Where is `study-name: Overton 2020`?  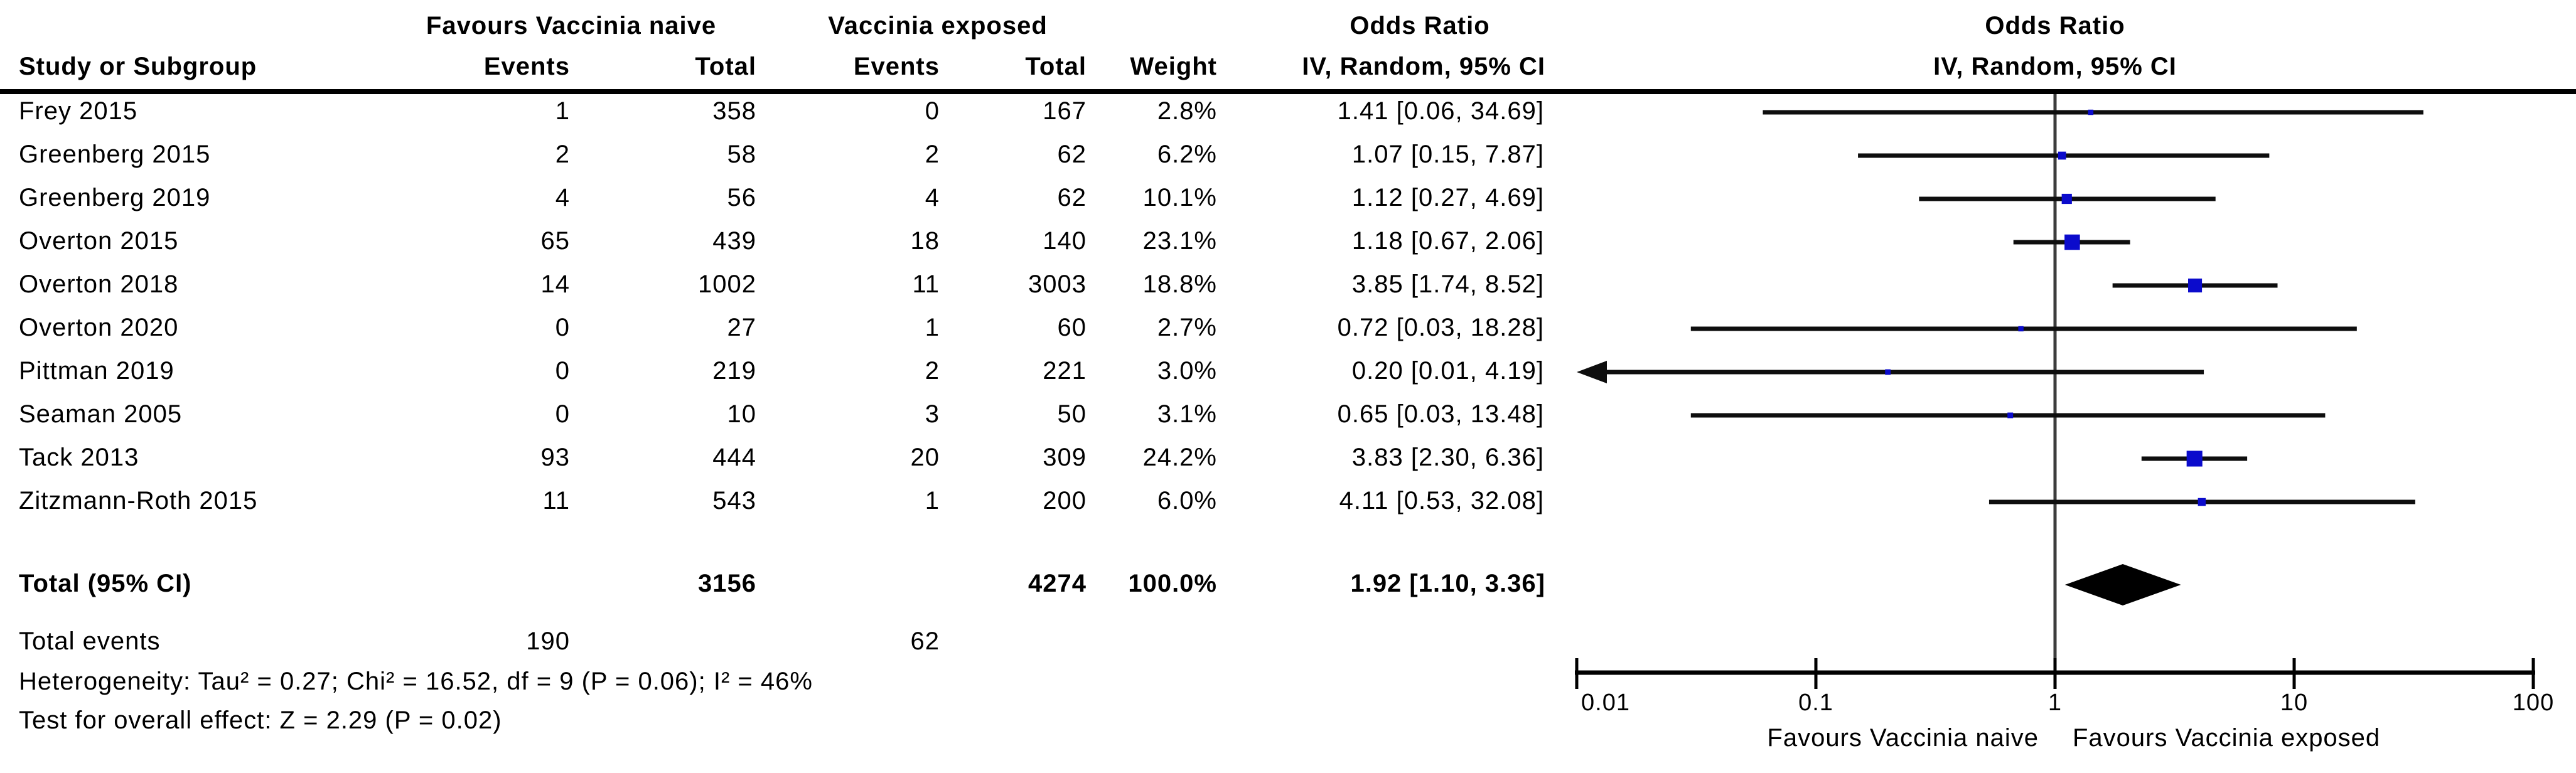 study-name: Overton 2020 is located at coordinates (99, 327).